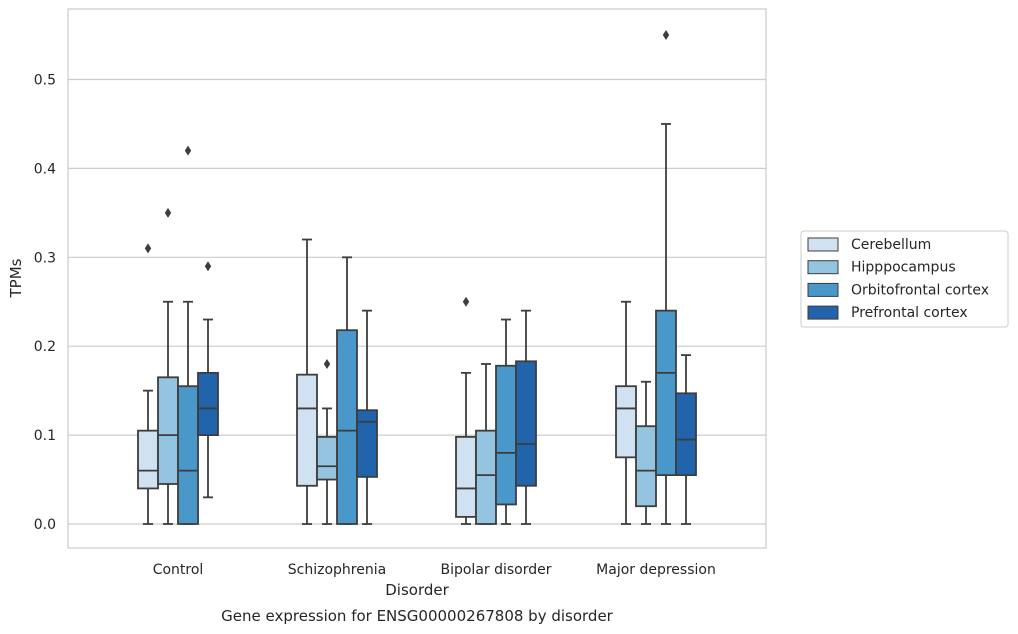 Image resolution: width=1018 pixels, height=634 pixels. What do you see at coordinates (45, 525) in the screenshot?
I see `y-tick-label: 0.0` at bounding box center [45, 525].